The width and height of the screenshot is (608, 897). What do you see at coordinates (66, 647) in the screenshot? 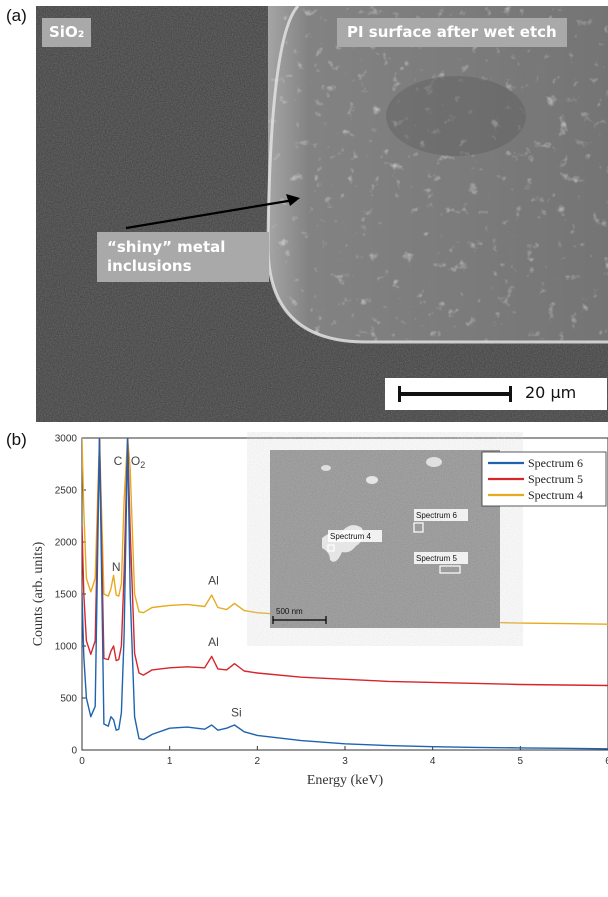
I see `y-tick-label: 1000` at bounding box center [66, 647].